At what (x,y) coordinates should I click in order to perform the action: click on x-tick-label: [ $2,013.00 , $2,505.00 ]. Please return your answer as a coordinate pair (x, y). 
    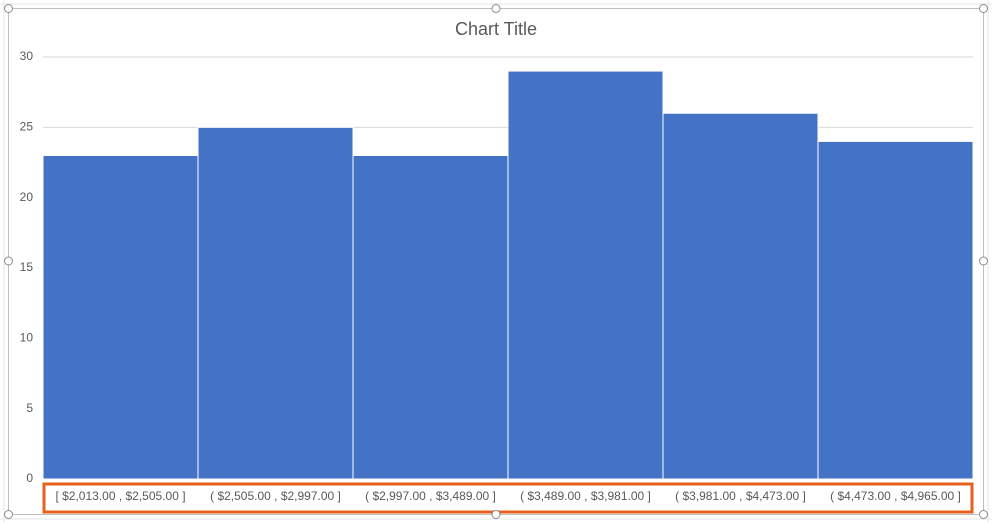
    Looking at the image, I should click on (120, 496).